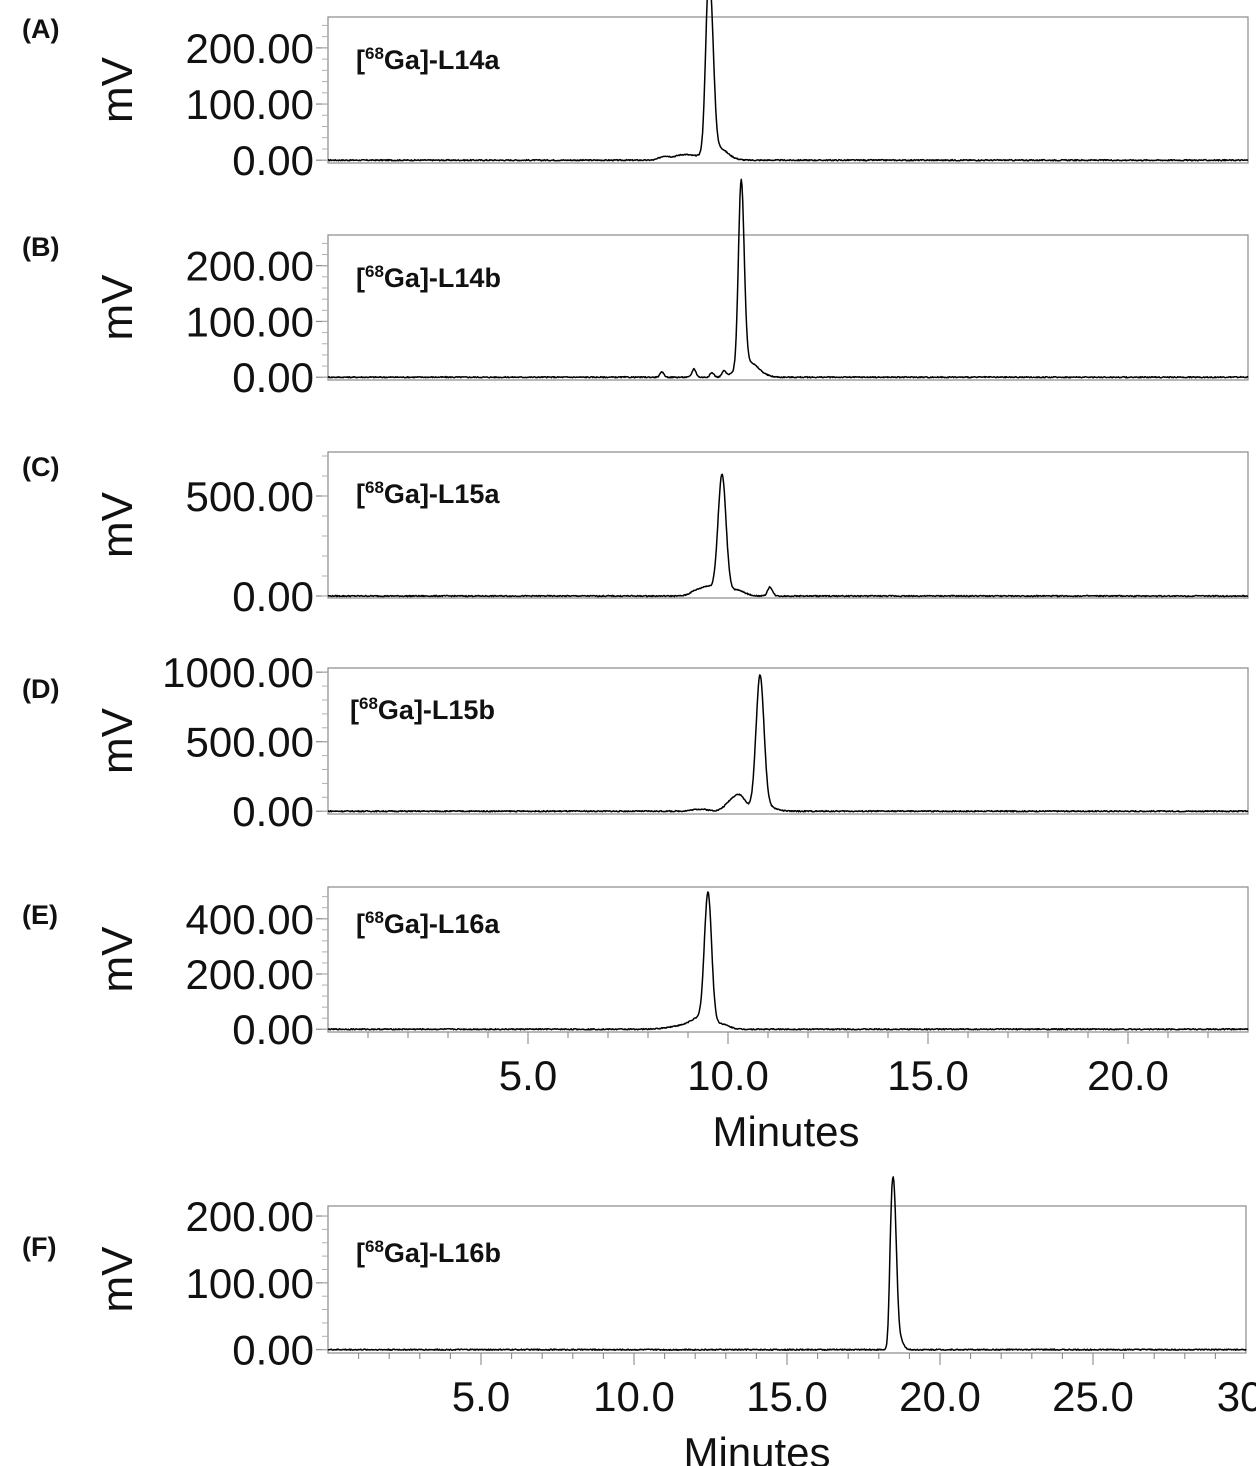  I want to click on chromatogram-panel: (C) [68Ga]-L15a mV 500.00 0.00, so click(635, 535).